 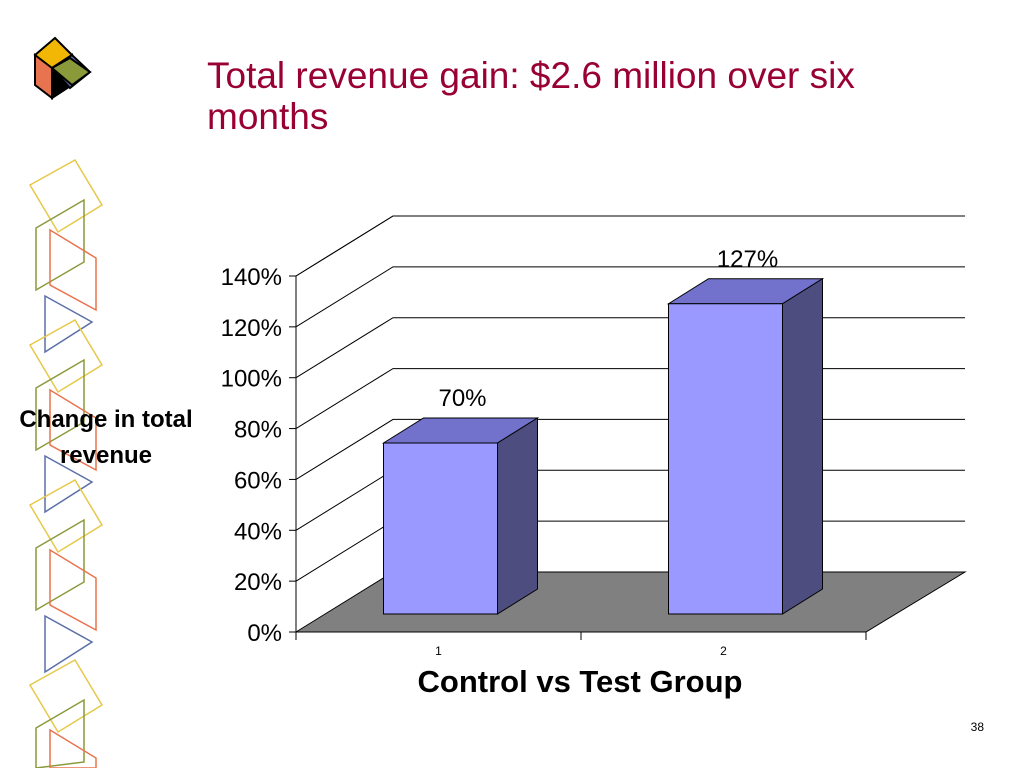 I want to click on decorative-shapes-strip, so click(x=66, y=463).